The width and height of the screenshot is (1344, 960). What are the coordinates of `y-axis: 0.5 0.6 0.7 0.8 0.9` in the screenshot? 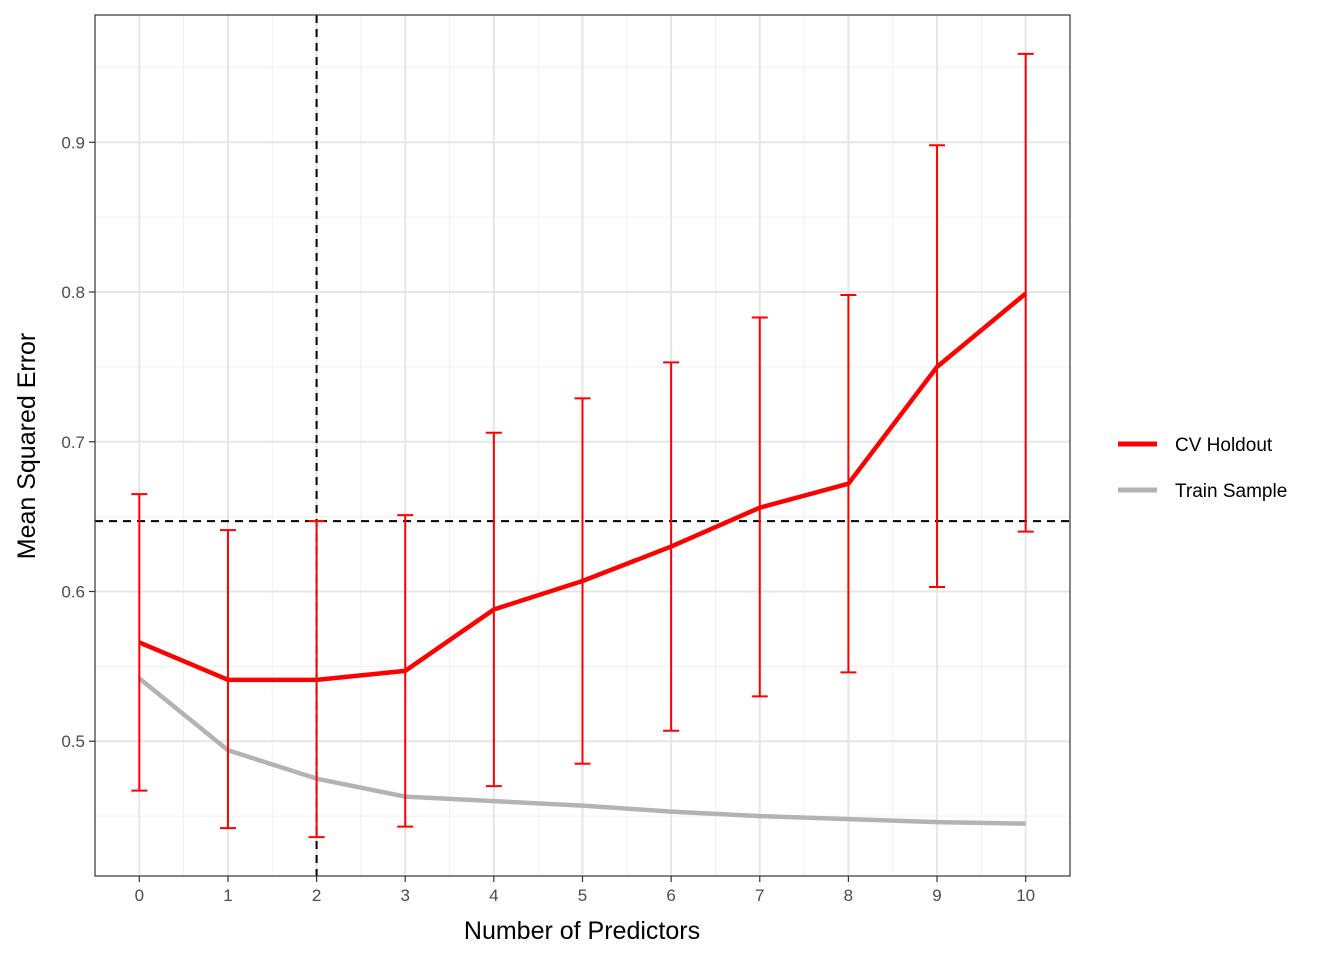 It's located at (78, 442).